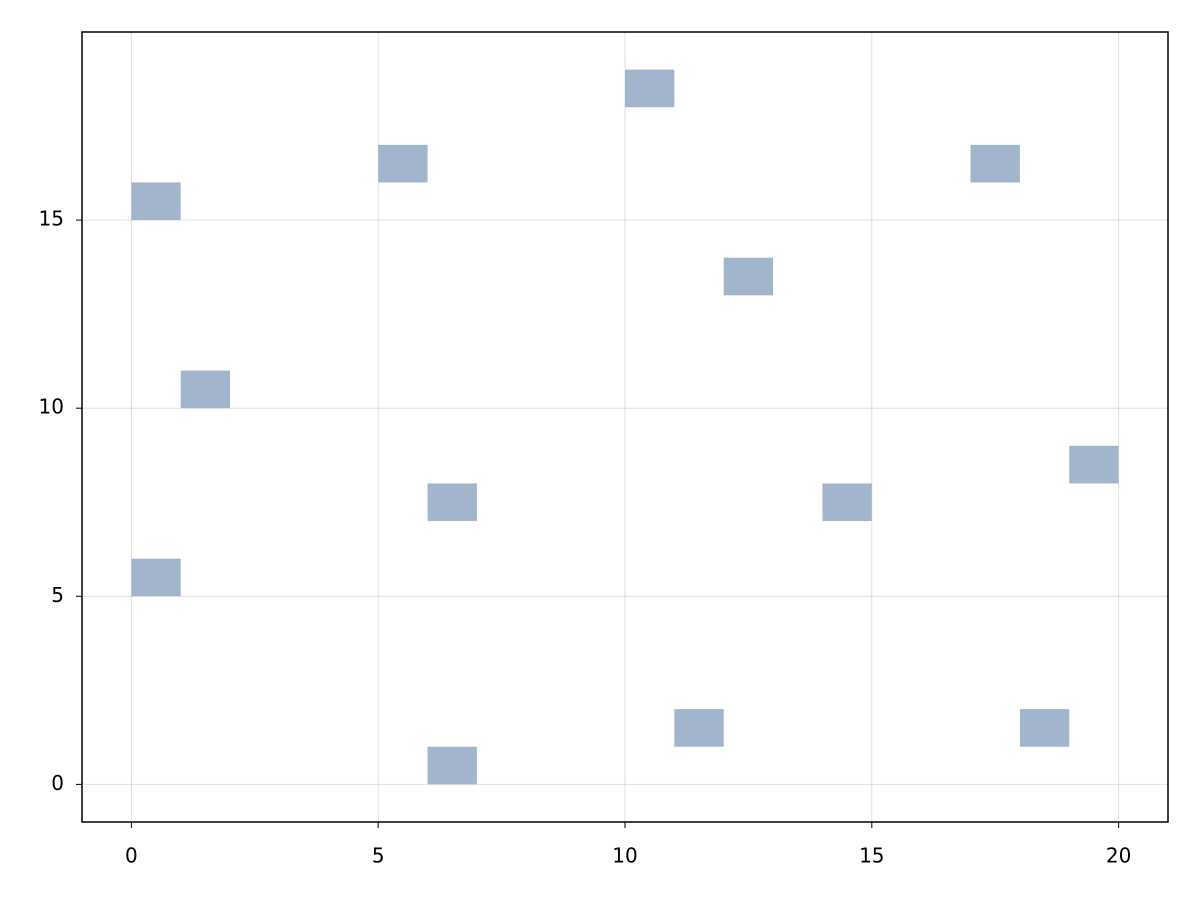 This screenshot has width=1200, height=900. What do you see at coordinates (871, 856) in the screenshot?
I see `x-tick-label: 15` at bounding box center [871, 856].